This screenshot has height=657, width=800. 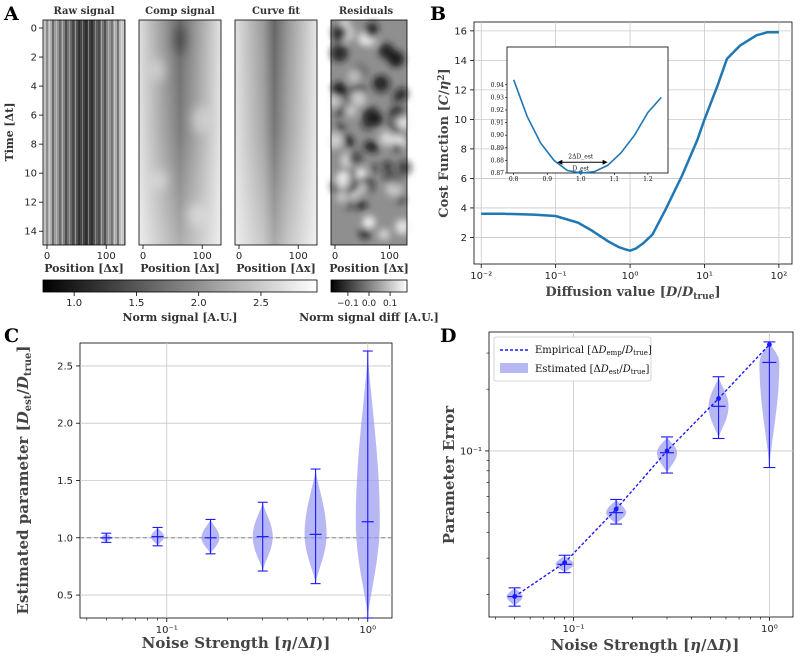 What do you see at coordinates (33, 131) in the screenshot?
I see `panel-a-y-ticks: 0 2 4 6 8 10 12 14` at bounding box center [33, 131].